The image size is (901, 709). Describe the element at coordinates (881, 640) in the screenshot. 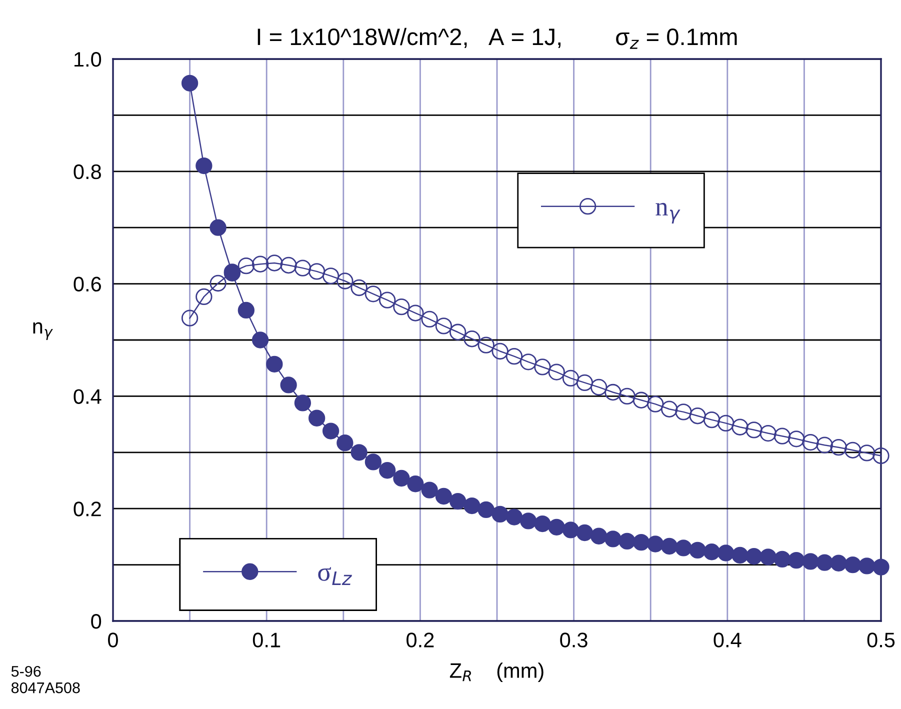

I see `x-tick-label: 0.5` at that location.